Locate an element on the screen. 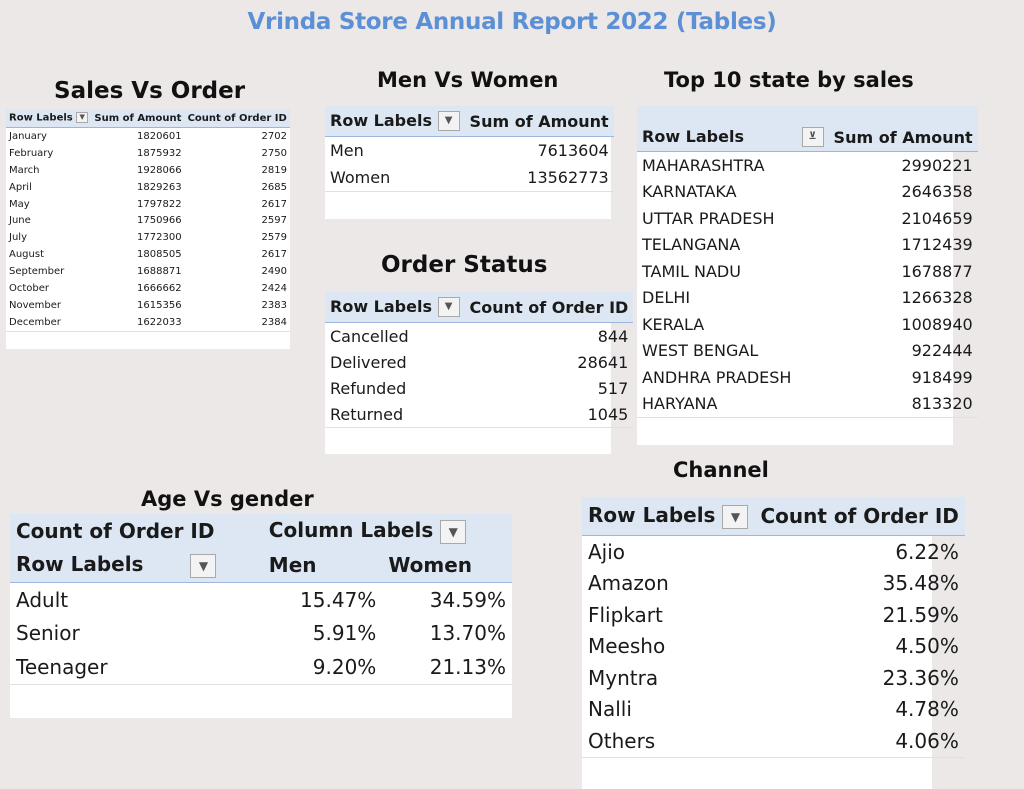 This screenshot has width=1024, height=789. cell-value: 2685 is located at coordinates (274, 187).